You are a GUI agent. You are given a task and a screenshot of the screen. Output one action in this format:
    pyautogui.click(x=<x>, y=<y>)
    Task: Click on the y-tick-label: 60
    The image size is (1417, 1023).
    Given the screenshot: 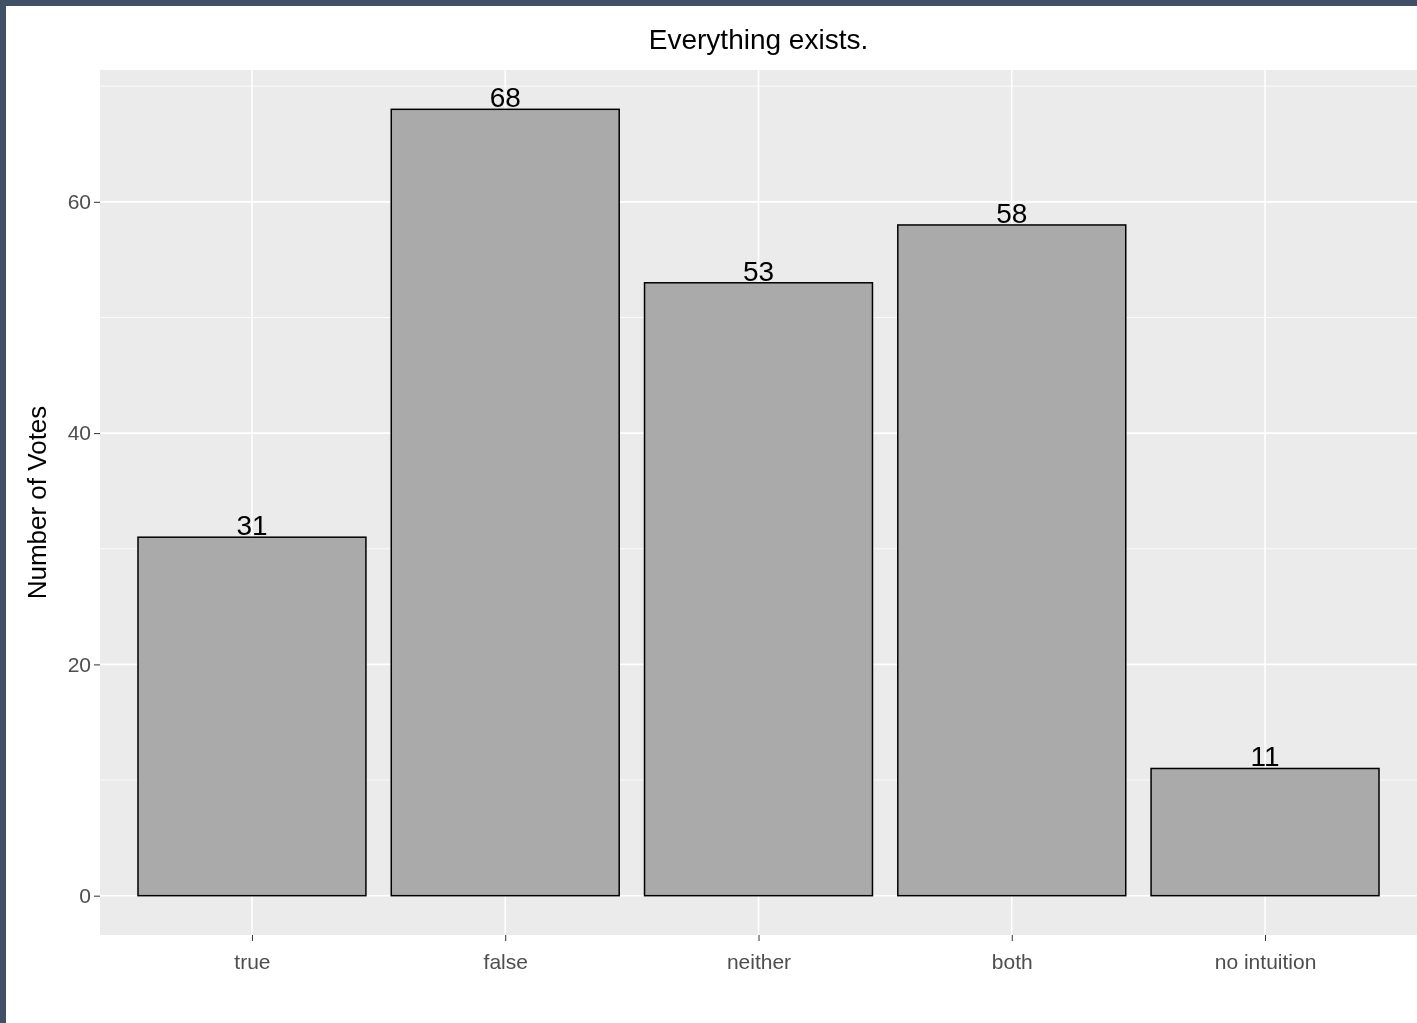 What is the action you would take?
    pyautogui.click(x=79, y=202)
    